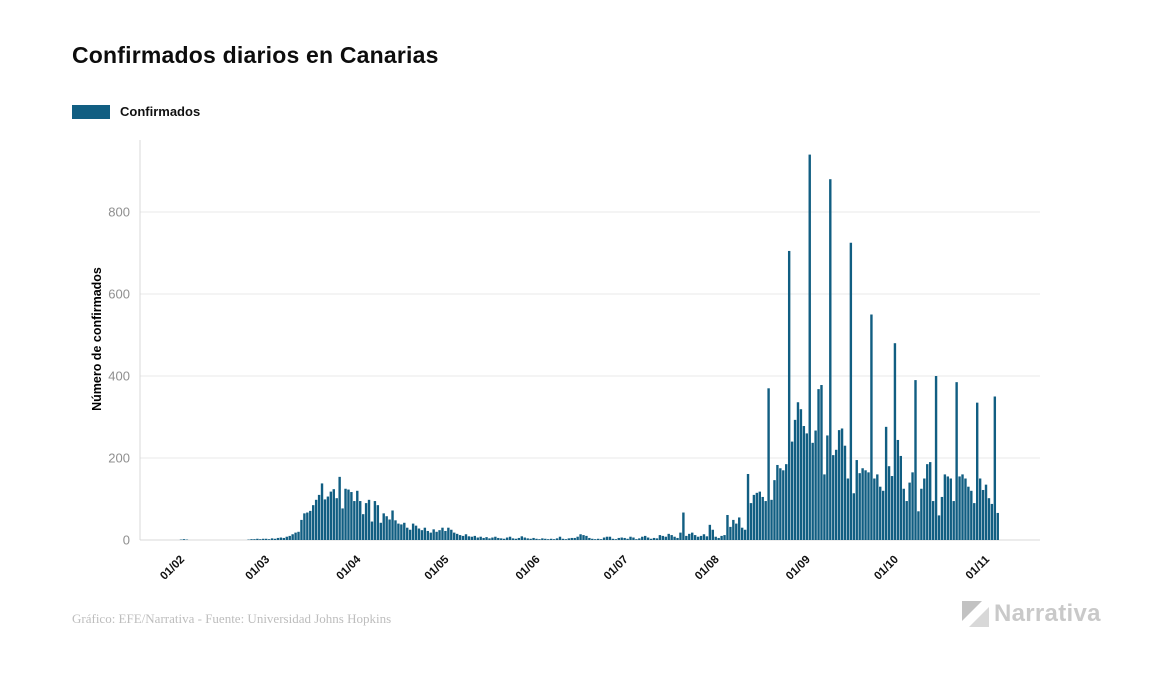 The image size is (1157, 674). Describe the element at coordinates (528, 568) in the screenshot. I see `x-tick-label: 01/06` at that location.